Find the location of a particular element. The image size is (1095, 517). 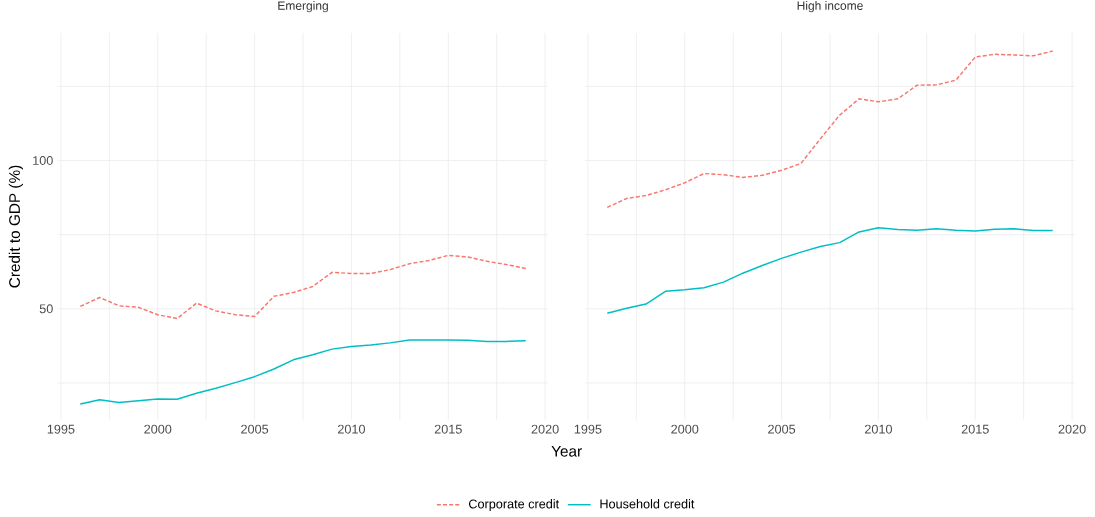

legend-label: Corporate credit is located at coordinates (514, 505).